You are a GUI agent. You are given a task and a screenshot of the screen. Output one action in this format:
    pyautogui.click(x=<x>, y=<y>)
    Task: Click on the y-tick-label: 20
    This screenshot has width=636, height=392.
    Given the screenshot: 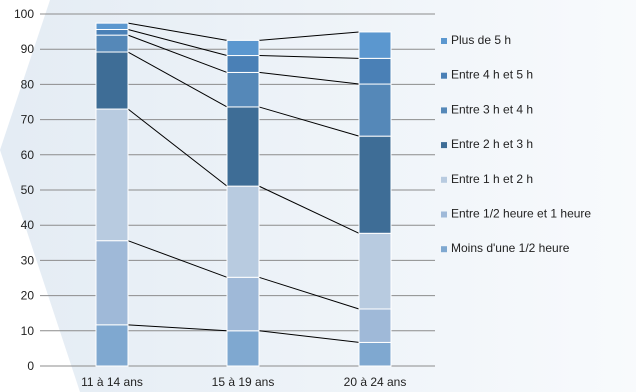 What is the action you would take?
    pyautogui.click(x=28, y=296)
    